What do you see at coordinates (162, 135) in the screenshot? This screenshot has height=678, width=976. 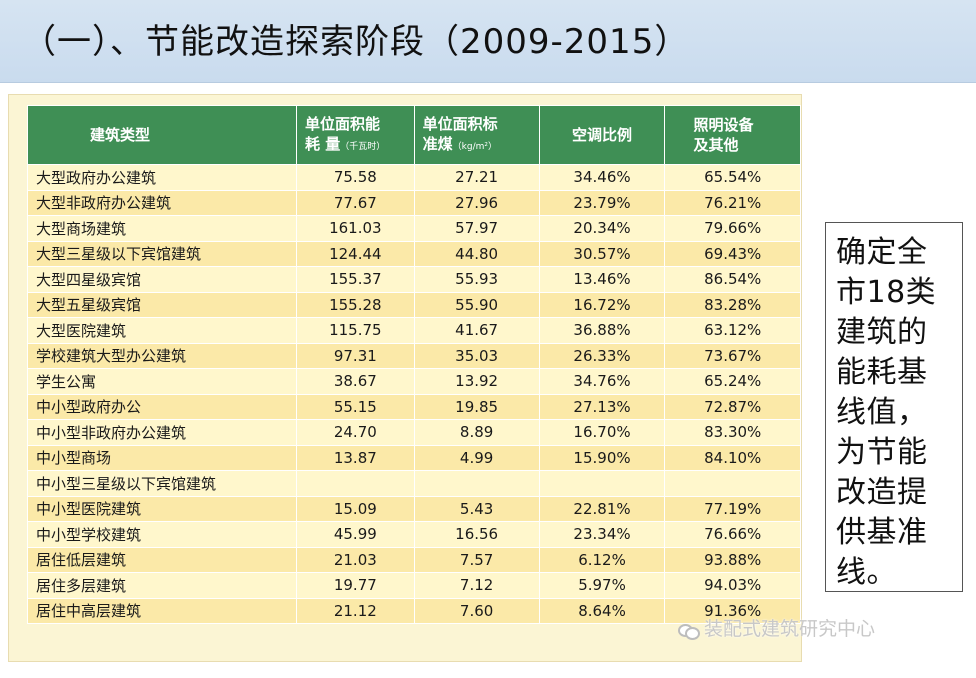 I see `header-building-type: 建筑类型` at bounding box center [162, 135].